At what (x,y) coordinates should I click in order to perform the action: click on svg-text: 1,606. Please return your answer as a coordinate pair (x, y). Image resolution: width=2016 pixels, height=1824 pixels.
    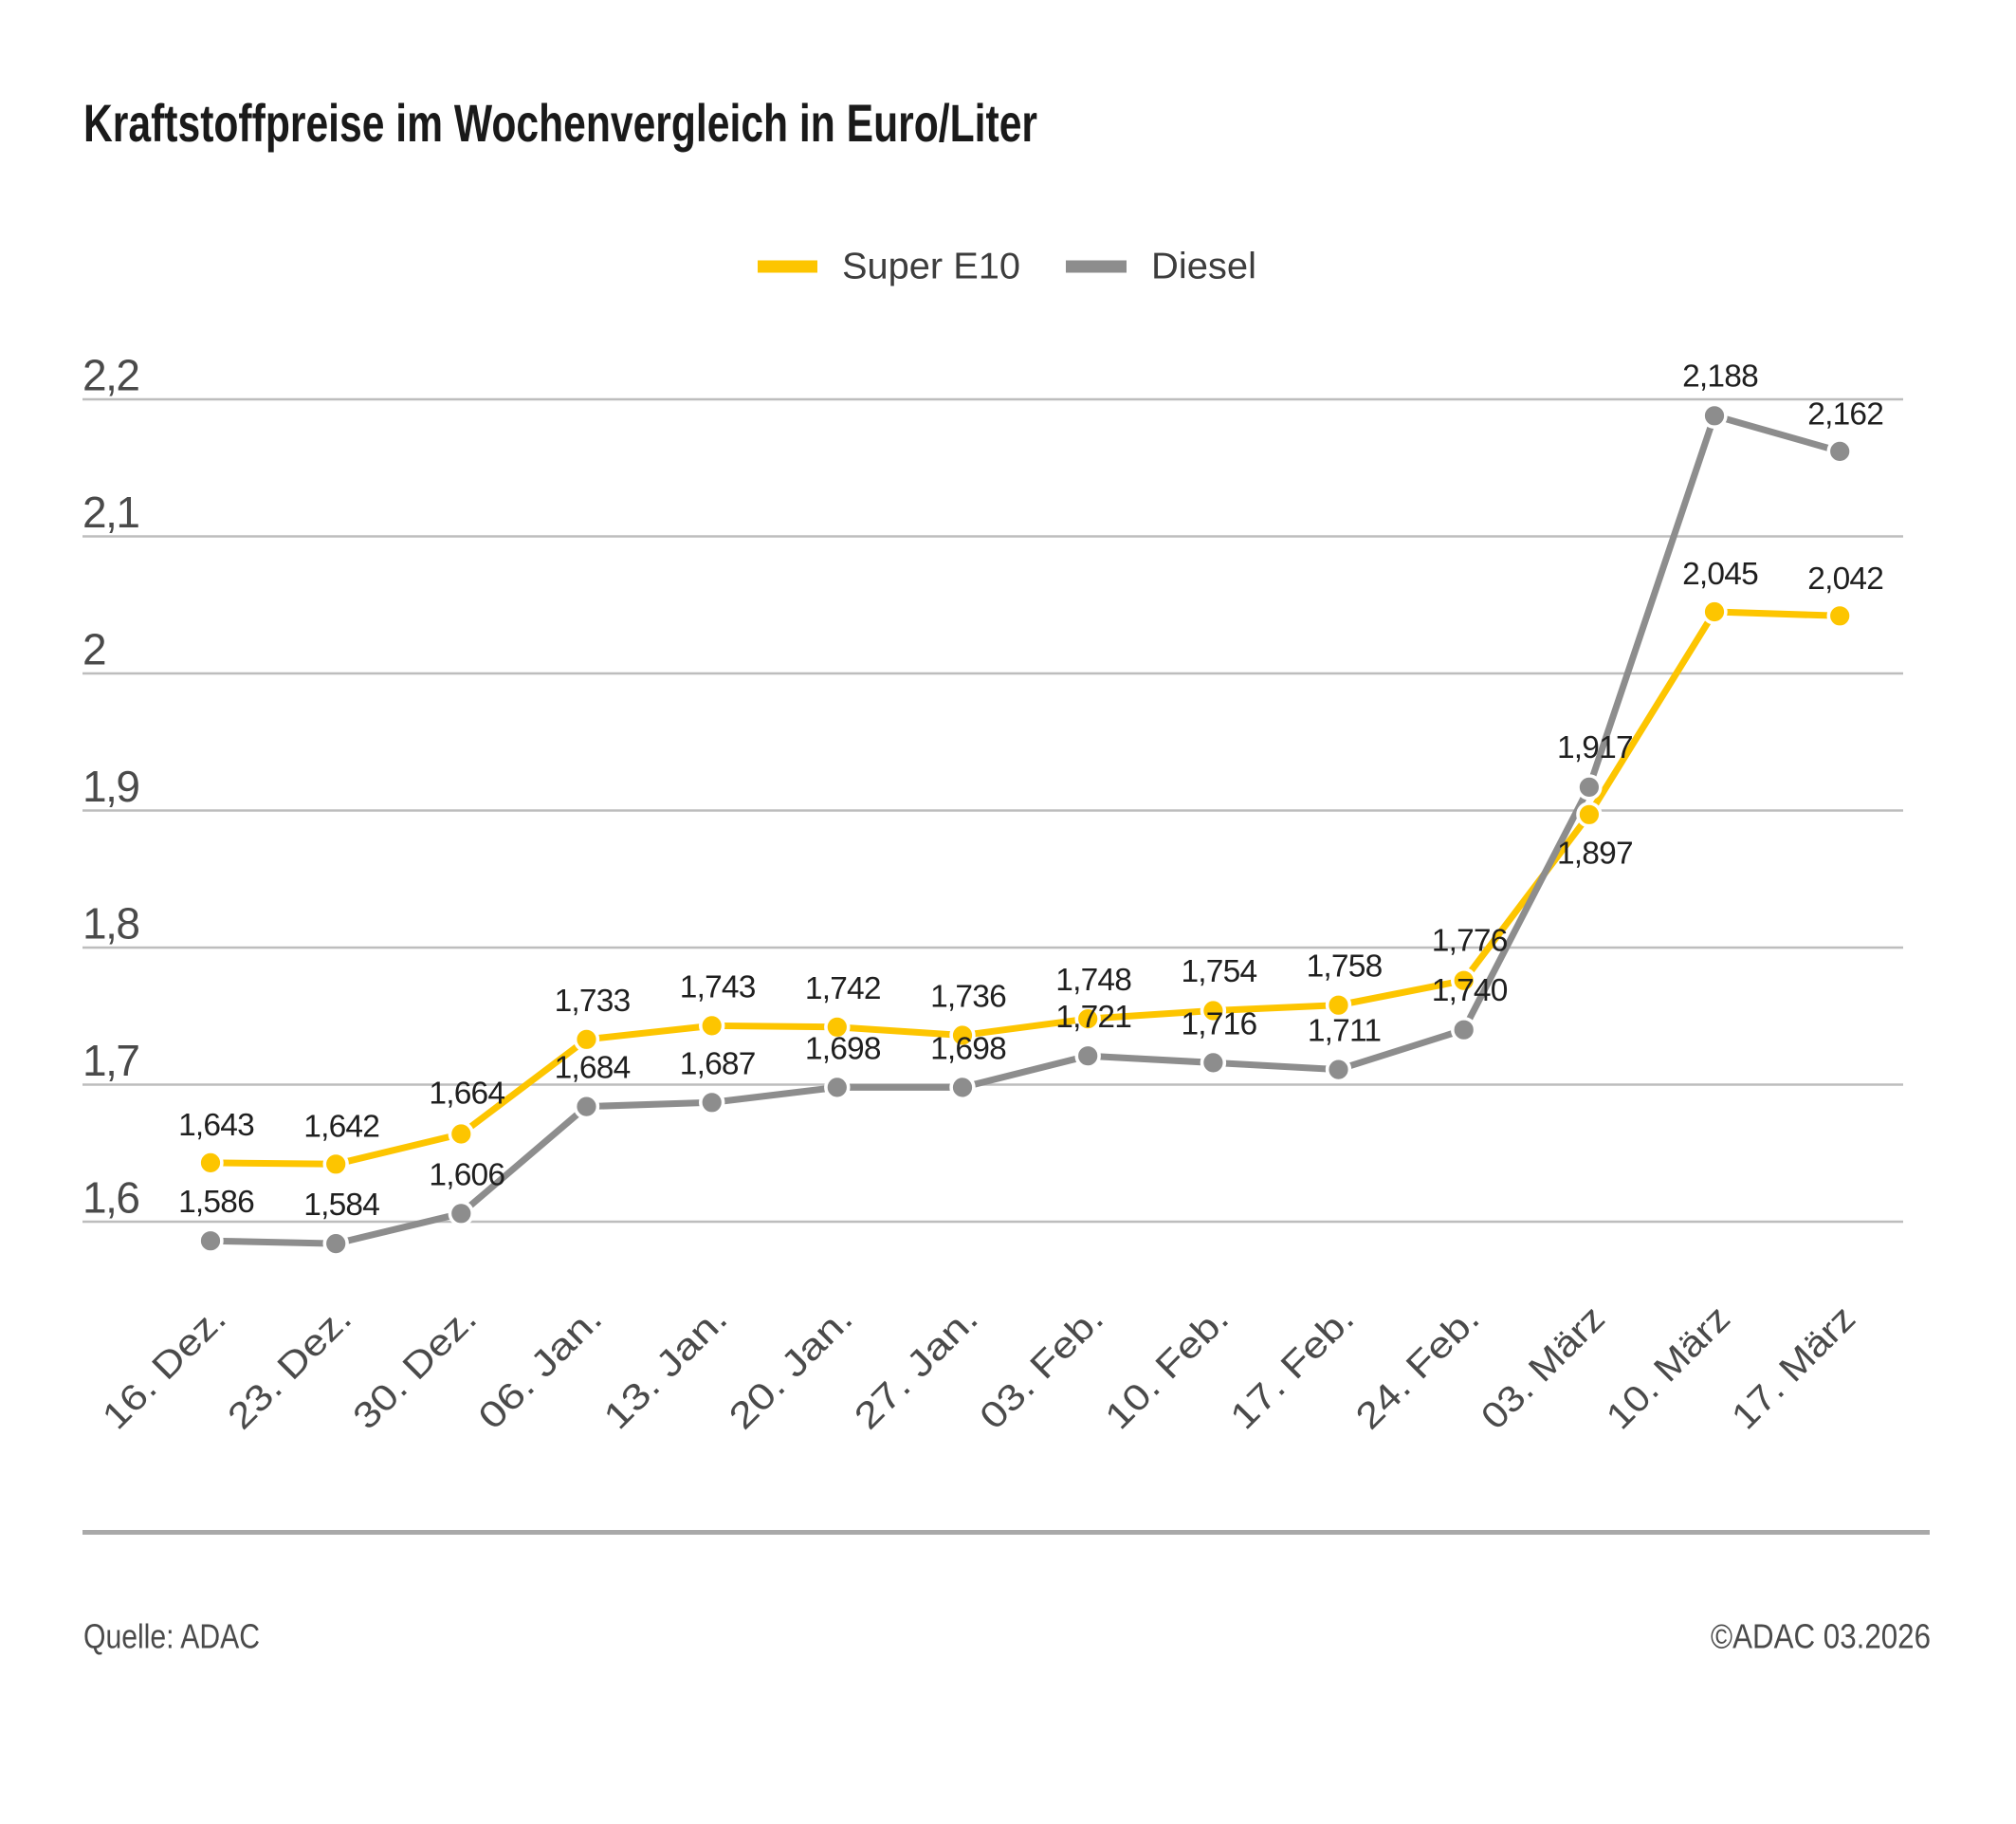
    Looking at the image, I should click on (466, 1174).